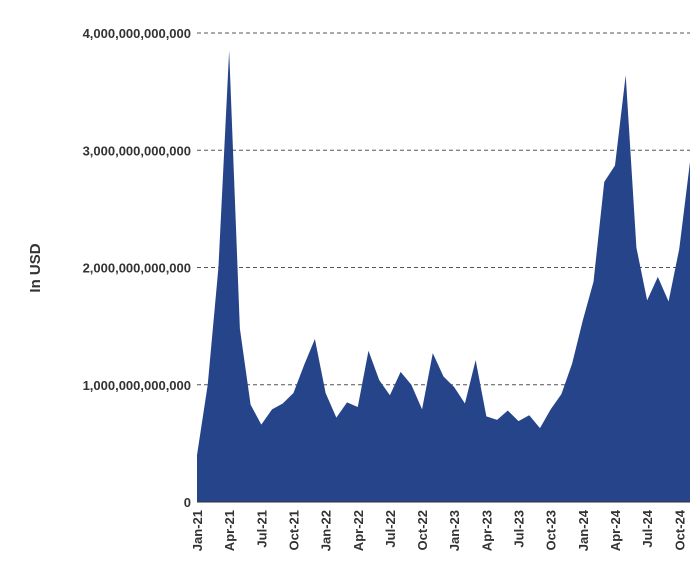 This screenshot has width=700, height=567. I want to click on x-tick-label: Jul-23, so click(519, 529).